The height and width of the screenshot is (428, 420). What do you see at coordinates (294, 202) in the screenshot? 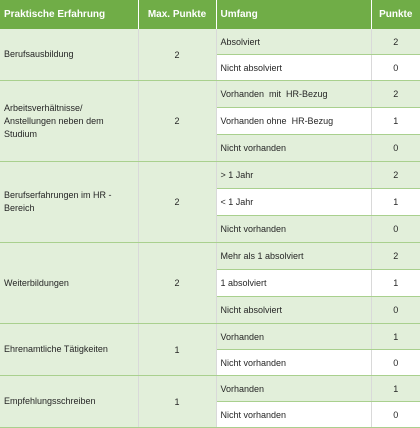
I see `option-cell: < 1 Jahr` at bounding box center [294, 202].